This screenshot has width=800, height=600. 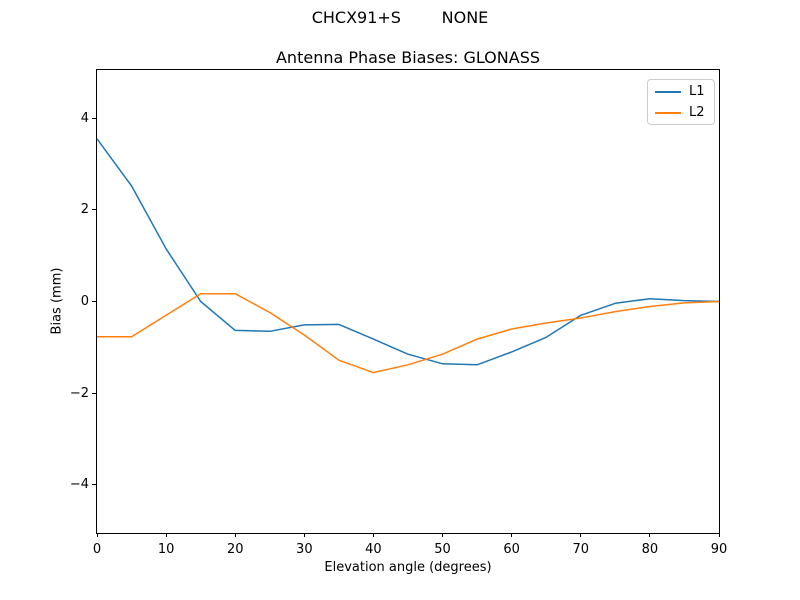 I want to click on legend-item-l2: L2, so click(x=681, y=113).